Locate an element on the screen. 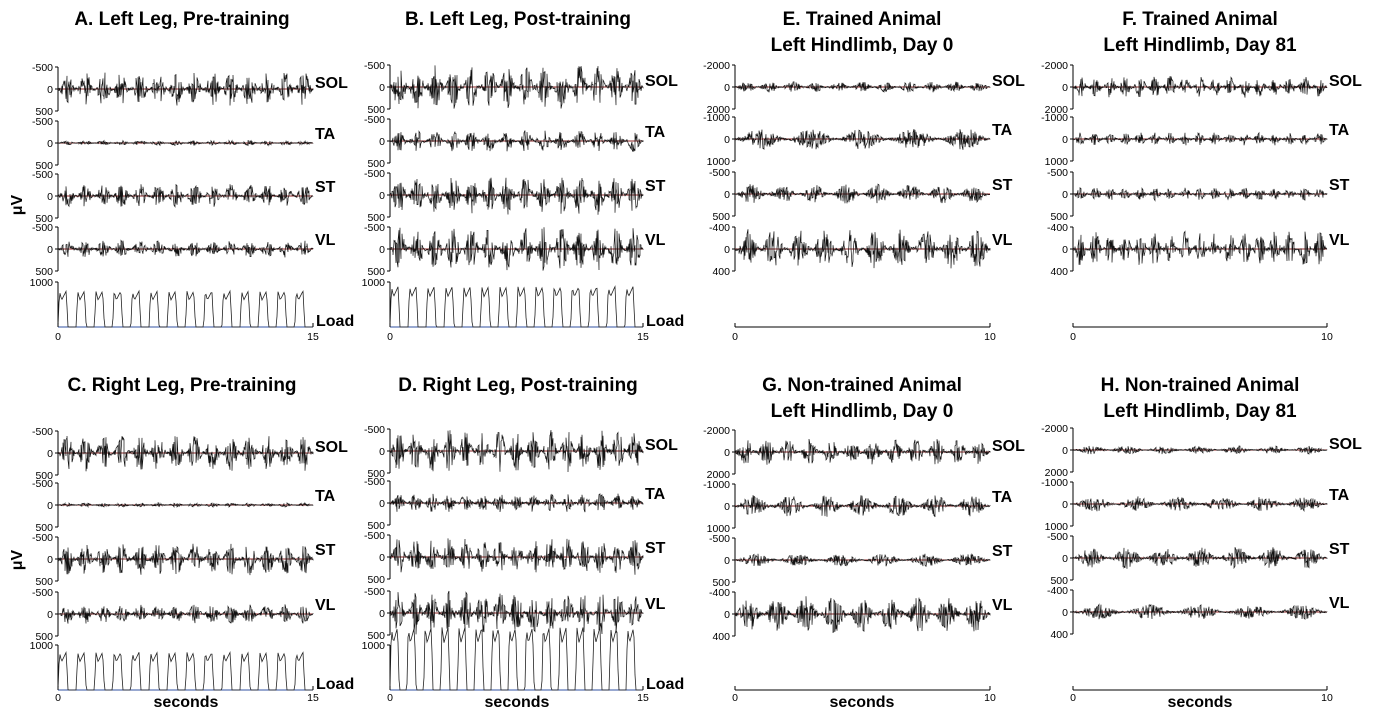 Image resolution: width=1374 pixels, height=710 pixels. panel-H-st-trace-group: 500 0 -500 ST is located at coordinates (1198, 559).